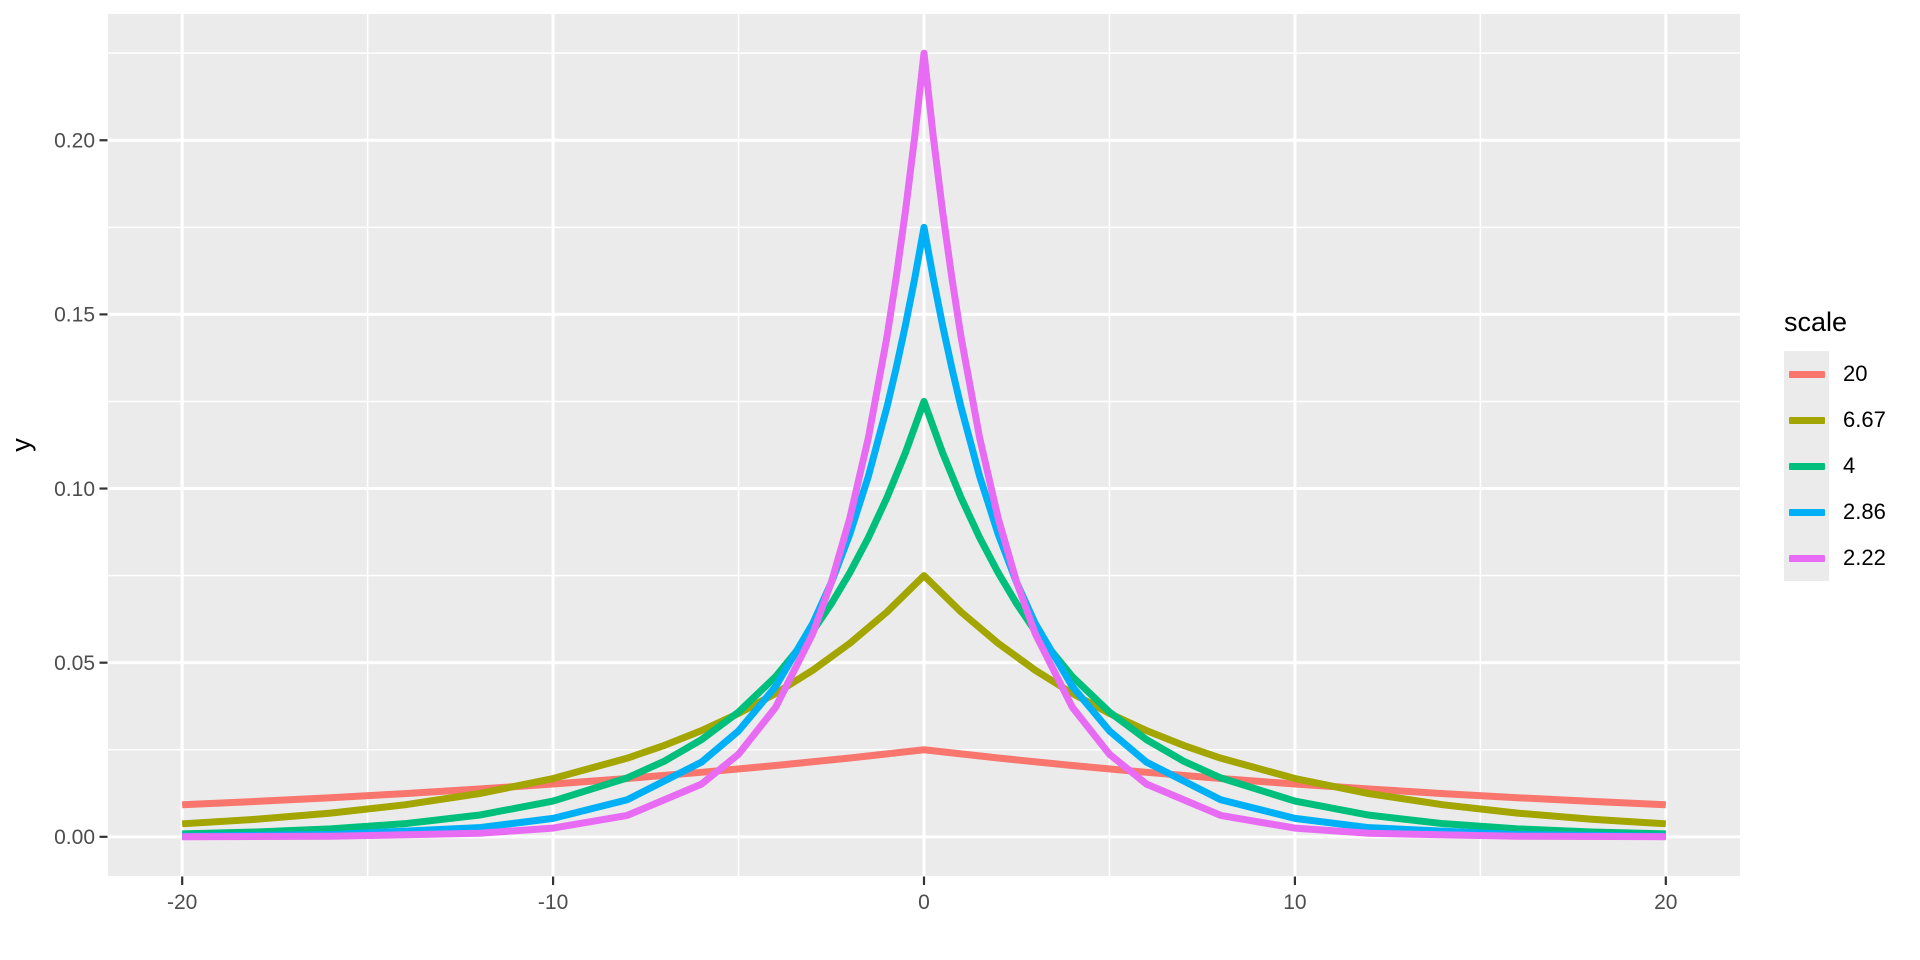 The width and height of the screenshot is (1920, 960). Describe the element at coordinates (1294, 902) in the screenshot. I see `x-axis-tick-label: 10` at that location.